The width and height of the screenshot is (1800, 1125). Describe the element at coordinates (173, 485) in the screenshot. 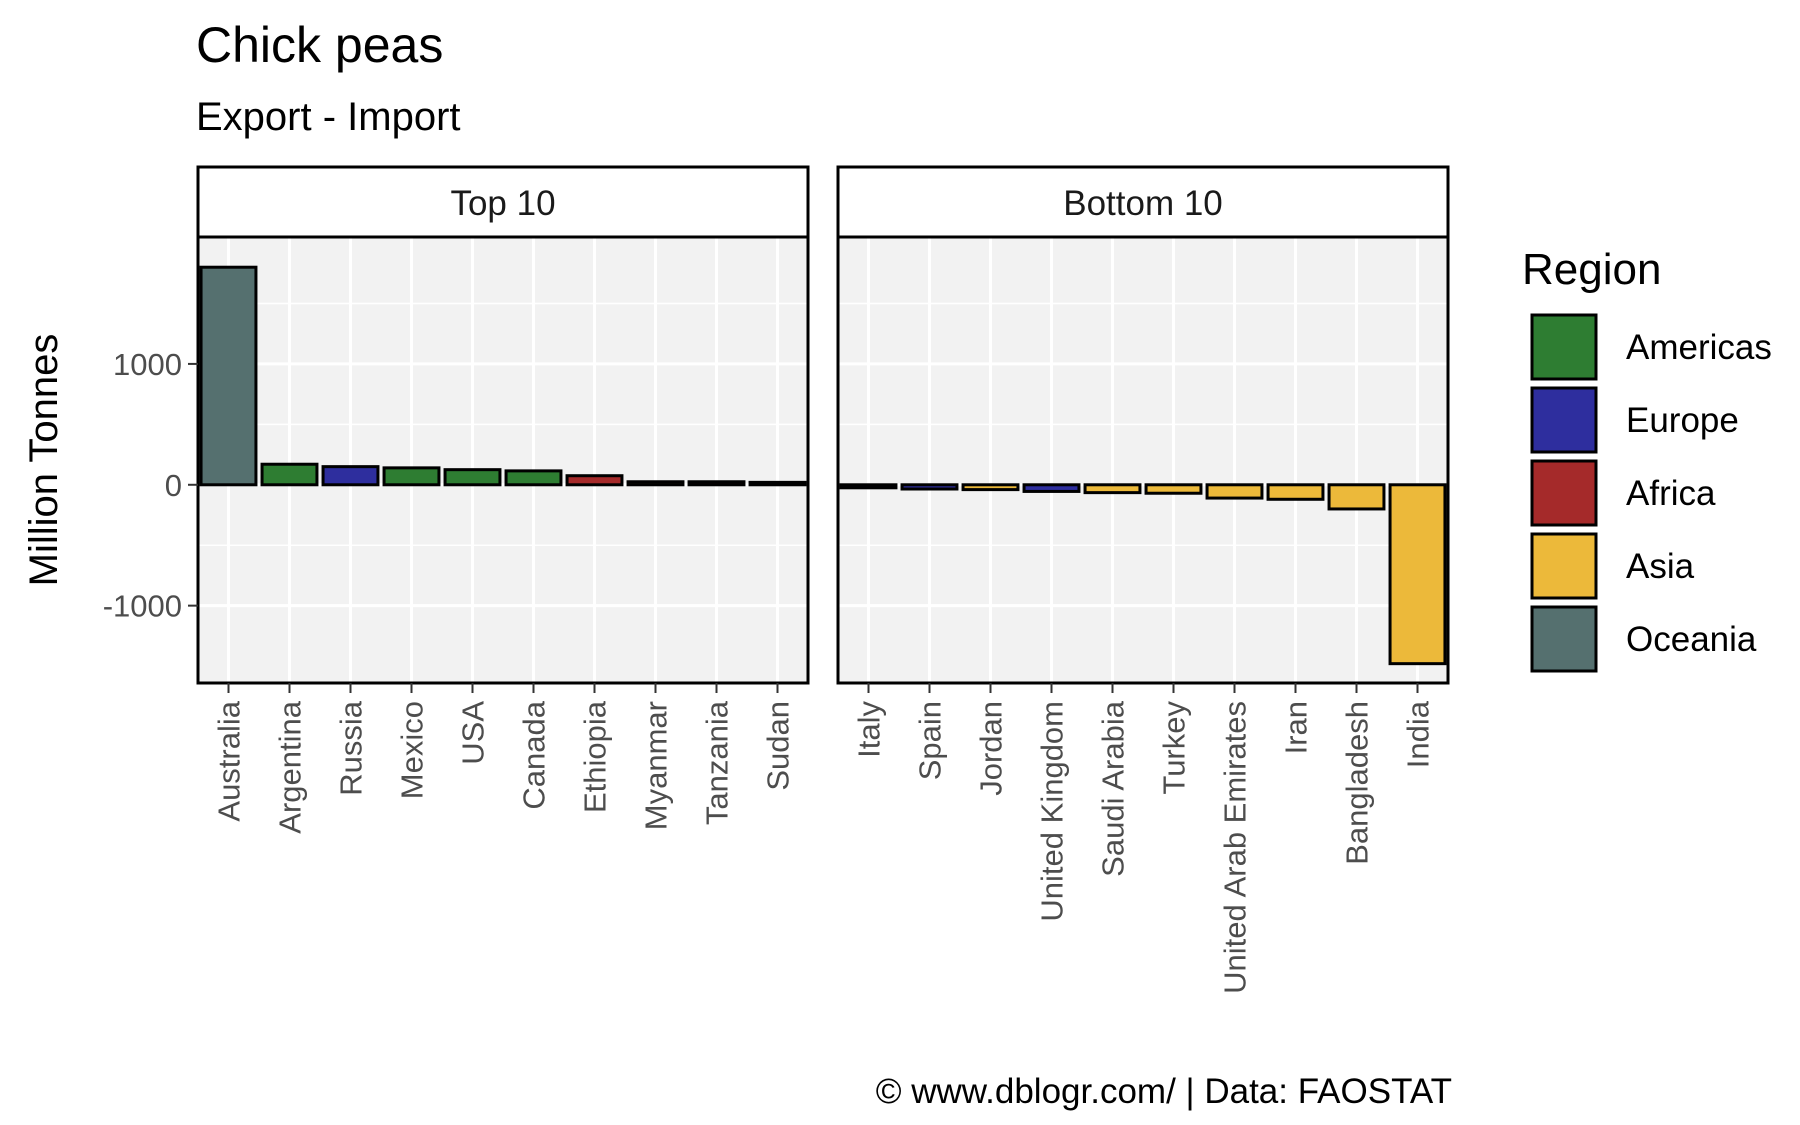

I see `y-tick-label: 0` at that location.